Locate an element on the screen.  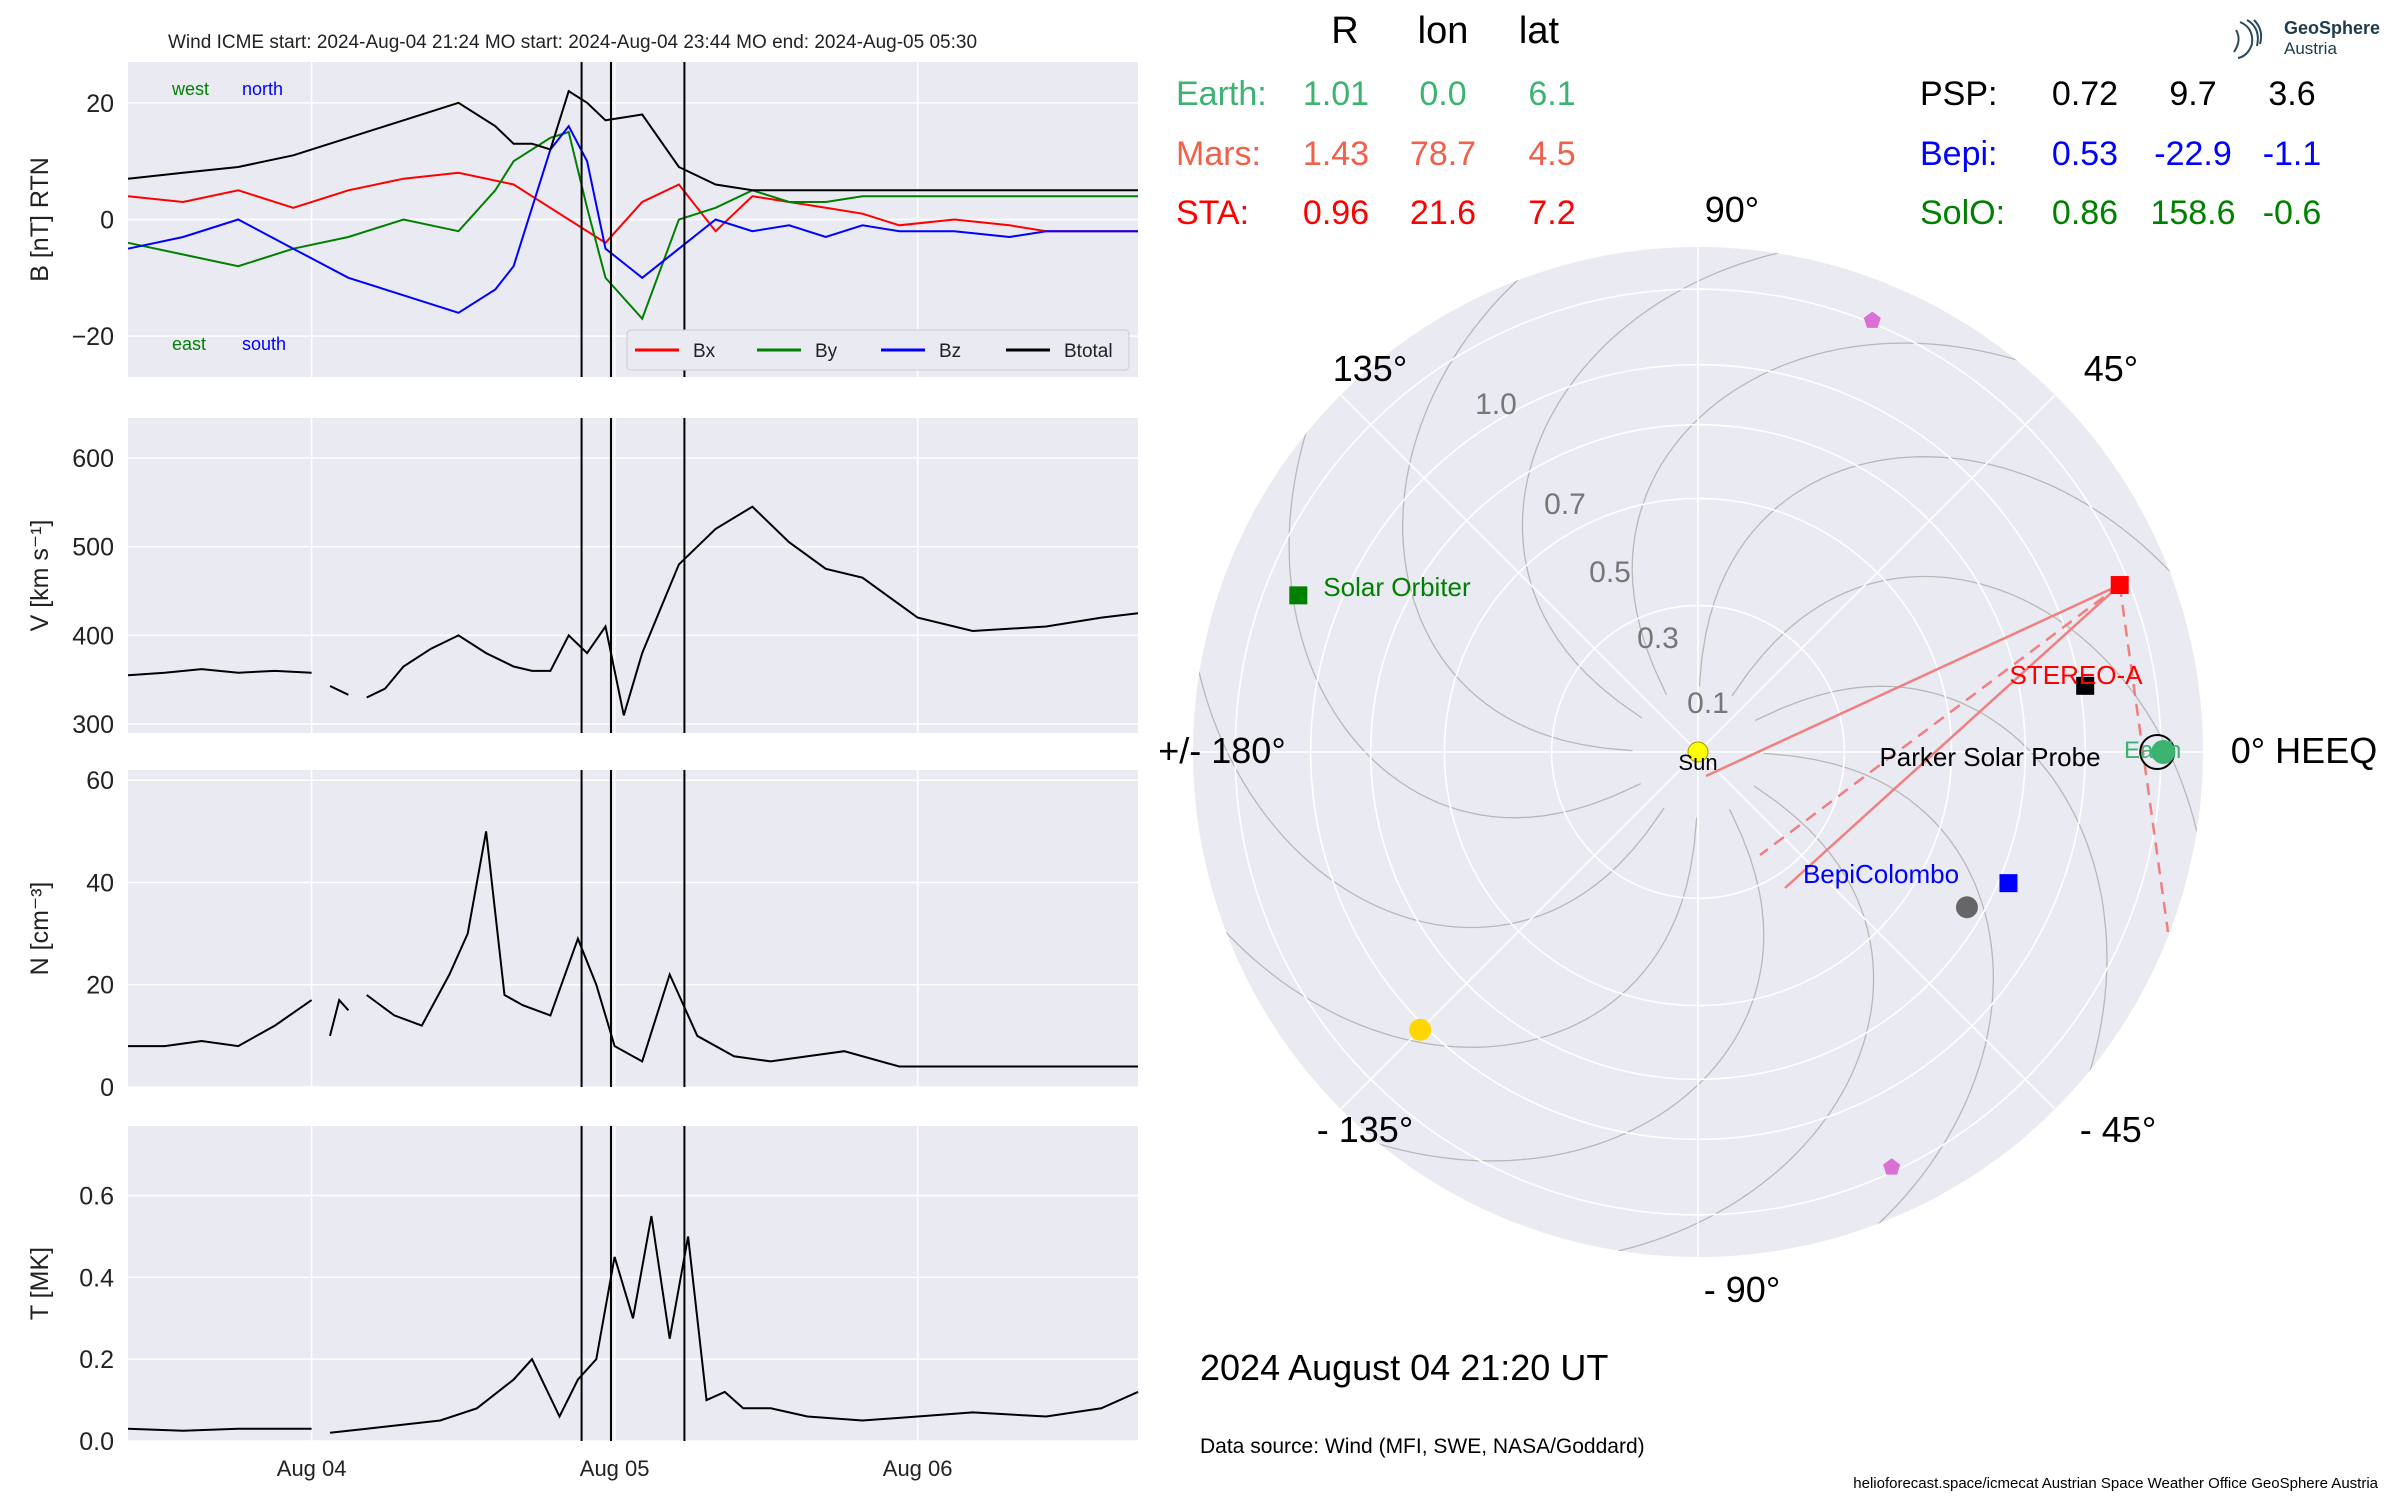
legend-box is located at coordinates (878, 350).